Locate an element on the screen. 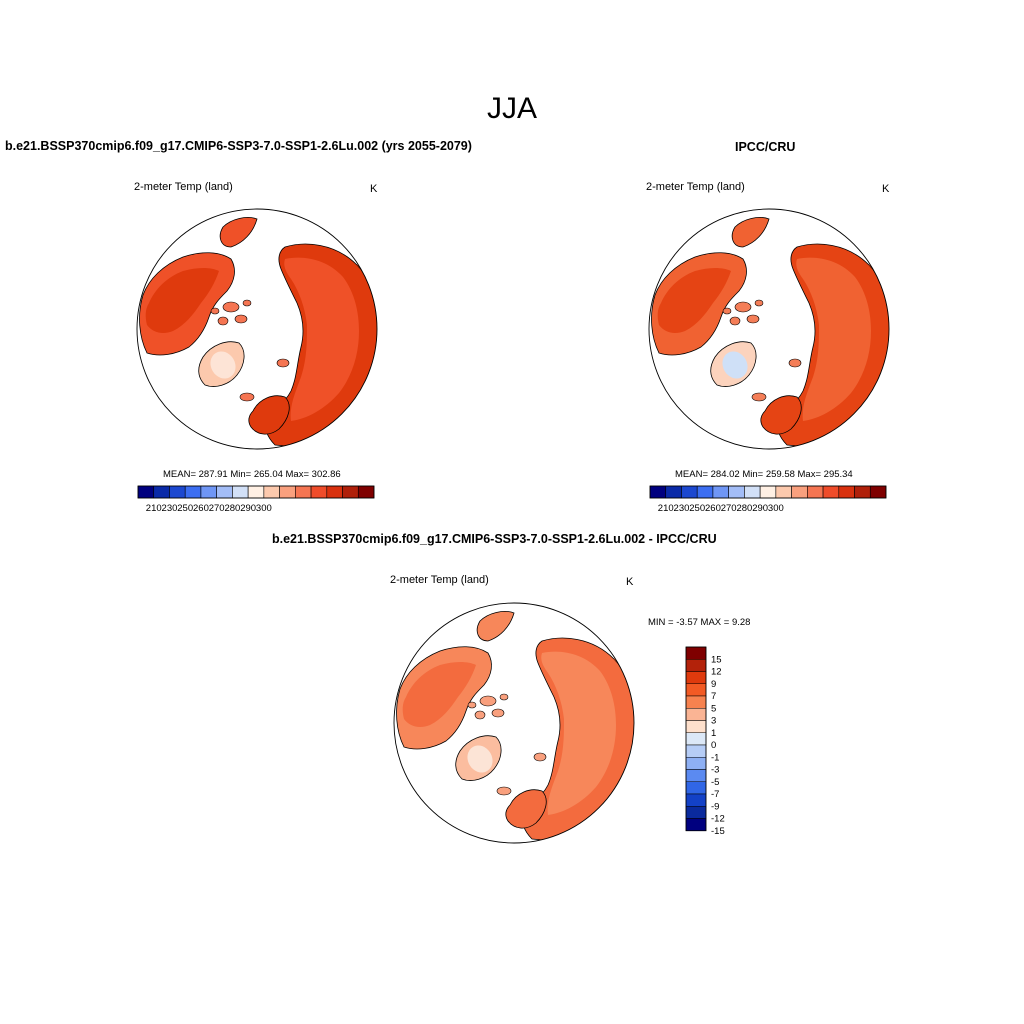 The height and width of the screenshot is (1024, 1024). colorbar-tick-label: -3 is located at coordinates (715, 770).